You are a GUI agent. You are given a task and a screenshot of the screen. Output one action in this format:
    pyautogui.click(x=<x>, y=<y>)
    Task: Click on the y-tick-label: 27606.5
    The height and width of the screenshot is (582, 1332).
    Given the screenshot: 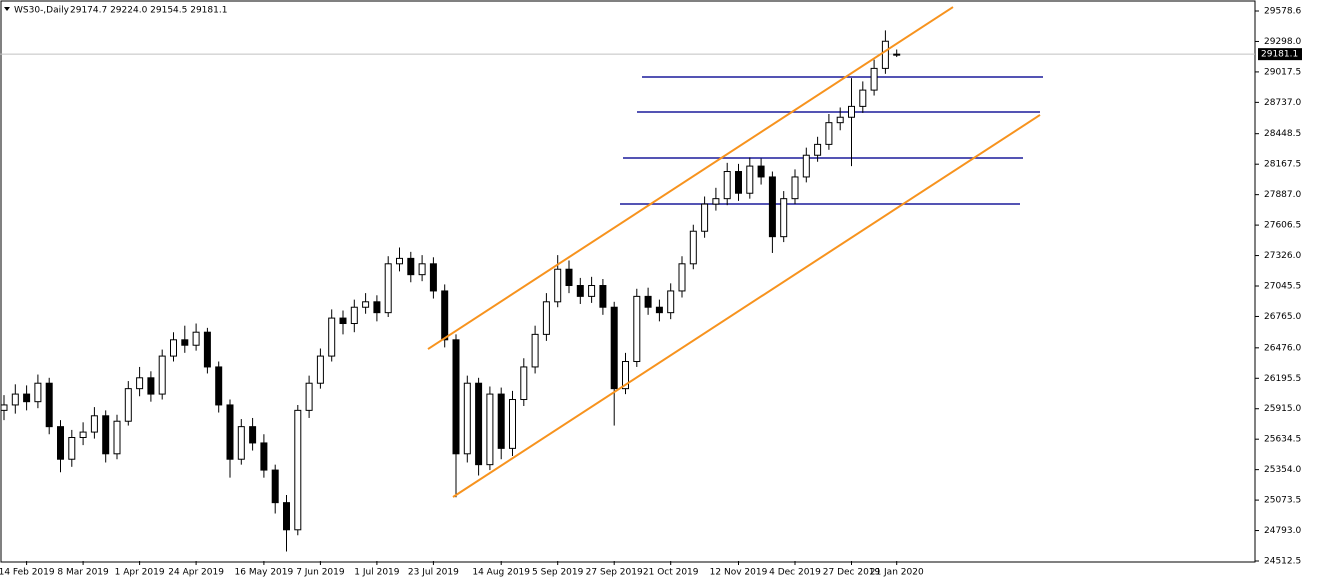 What is the action you would take?
    pyautogui.click(x=1282, y=226)
    